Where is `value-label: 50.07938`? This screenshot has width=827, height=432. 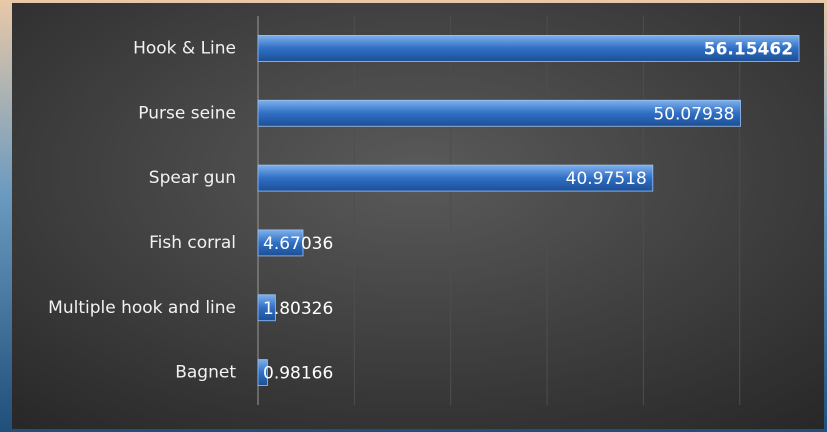 value-label: 50.07938 is located at coordinates (693, 114).